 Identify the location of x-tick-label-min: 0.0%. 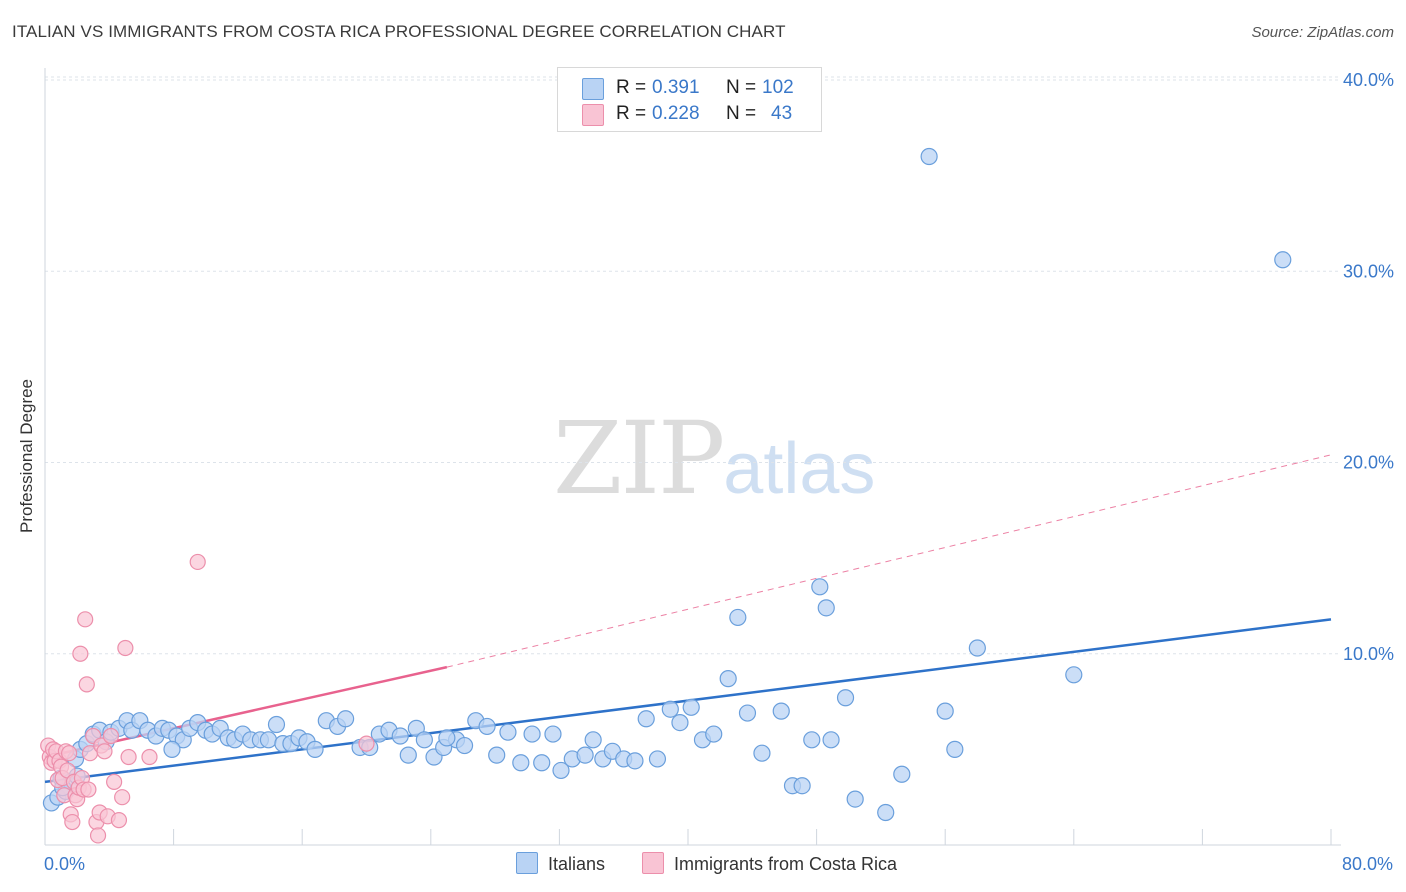
(64, 864).